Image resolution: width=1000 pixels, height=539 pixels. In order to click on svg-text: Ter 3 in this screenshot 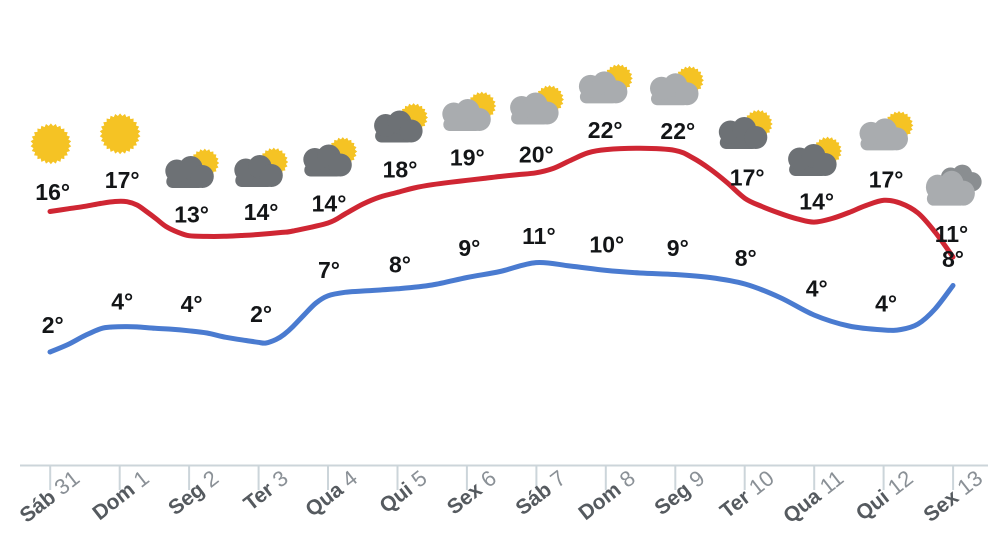, I will do `click(265, 490)`.